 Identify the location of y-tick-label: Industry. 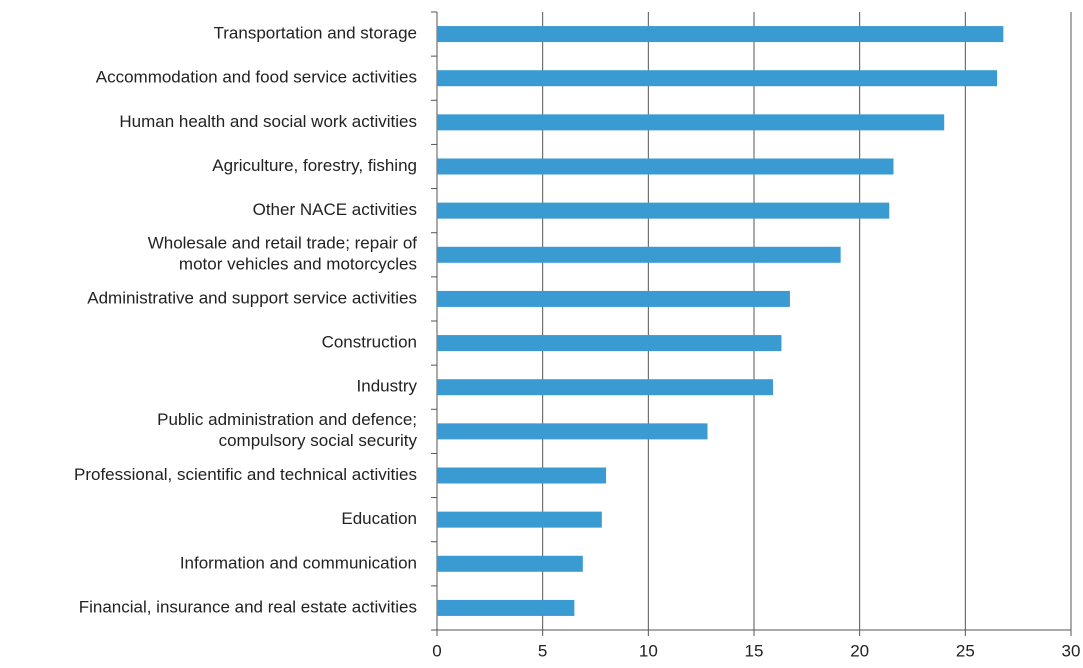
(387, 386).